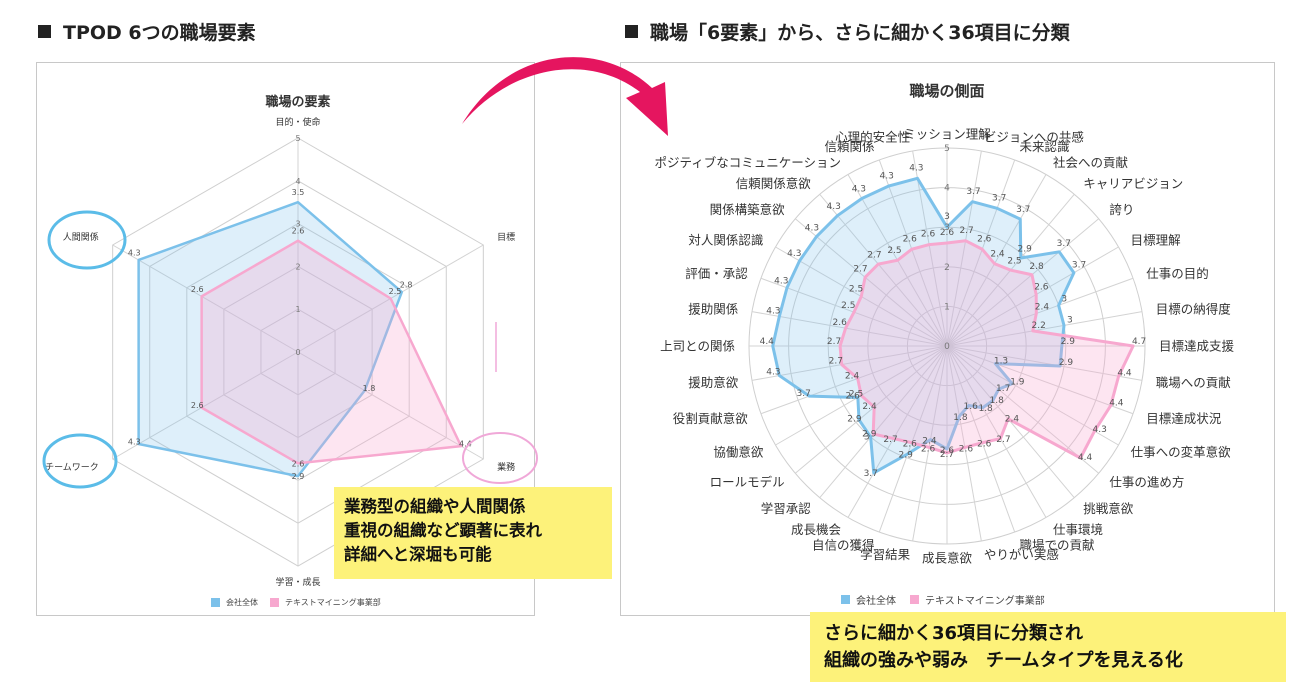  Describe the element at coordinates (847, 31) in the screenshot. I see `right-section-heading: 職場「6要素」から、さらに細かく36項目に分類` at that location.